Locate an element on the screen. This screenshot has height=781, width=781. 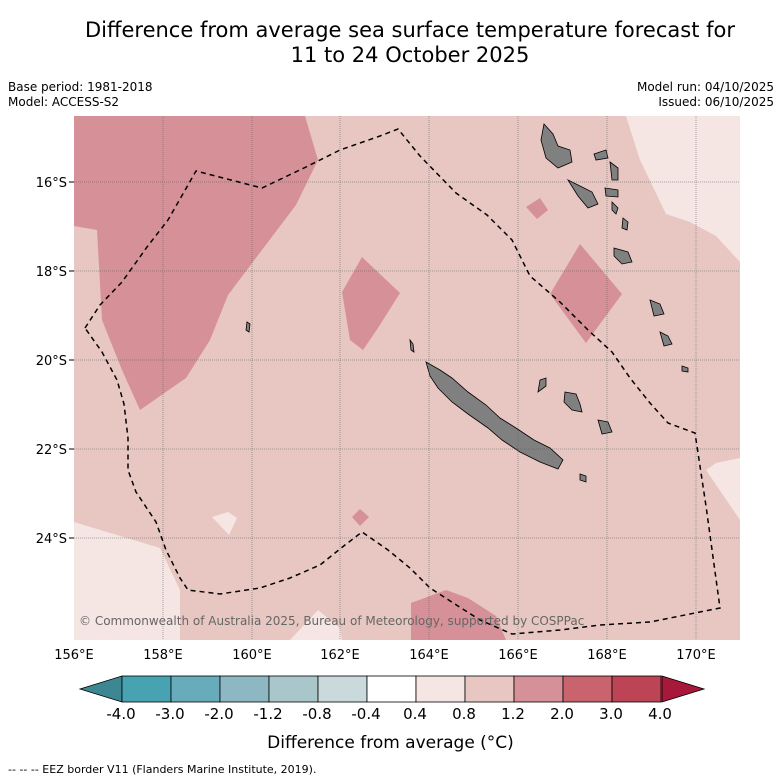
anomaly-warm-patch-south is located at coordinates (458, 615).